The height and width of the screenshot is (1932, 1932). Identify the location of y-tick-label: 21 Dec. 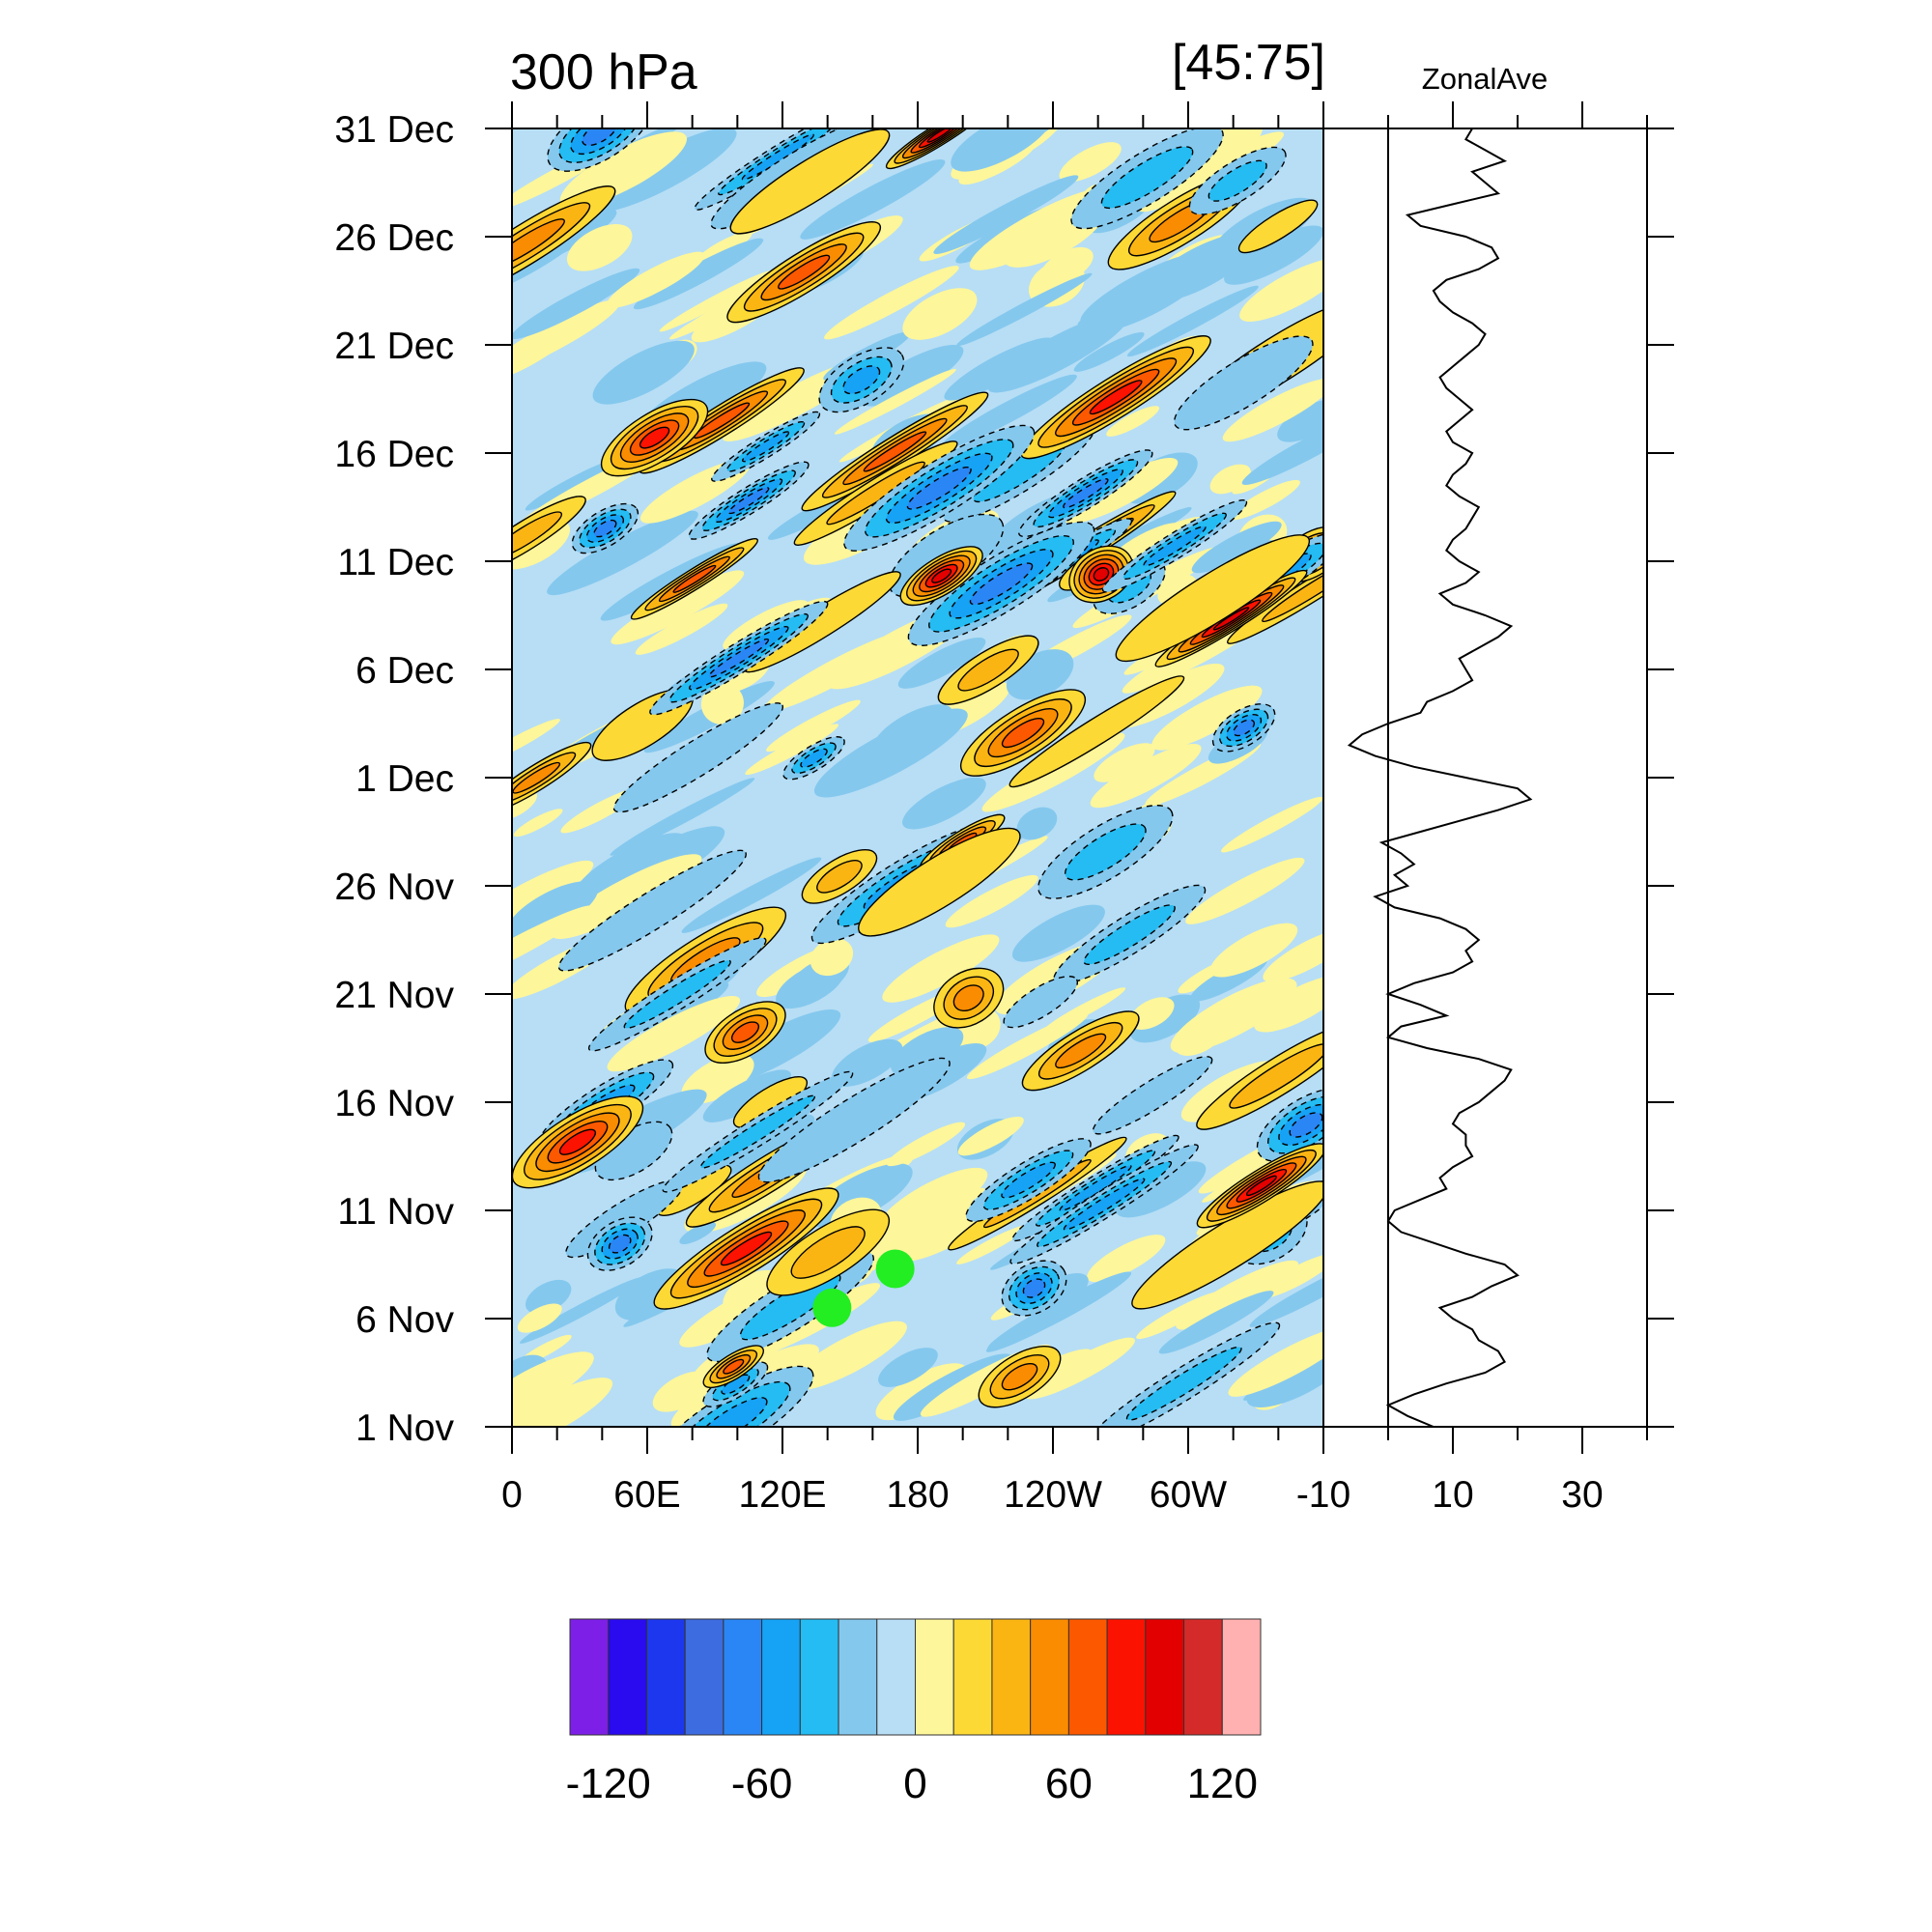
(394, 346).